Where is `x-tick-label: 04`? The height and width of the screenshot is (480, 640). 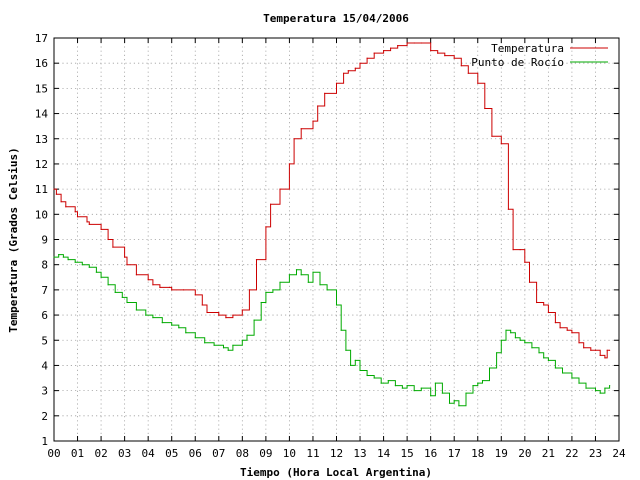
x-tick-label: 04 is located at coordinates (149, 453).